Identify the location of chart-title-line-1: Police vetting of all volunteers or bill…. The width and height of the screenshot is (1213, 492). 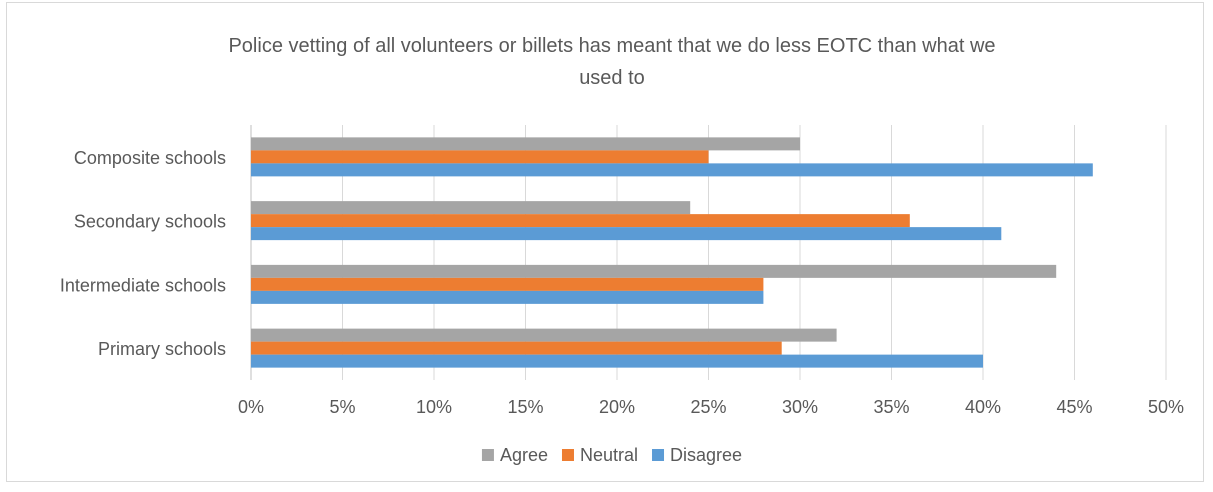
(611, 46).